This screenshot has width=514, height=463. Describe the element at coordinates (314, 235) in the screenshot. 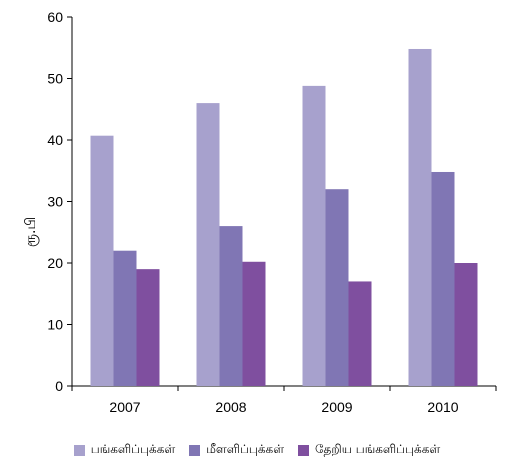

I see `bar-series-1-2009` at that location.